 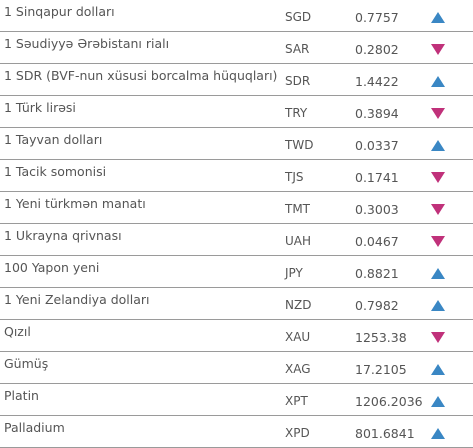 I want to click on currency-name: 1 Tacik somonisi, so click(x=55, y=171).